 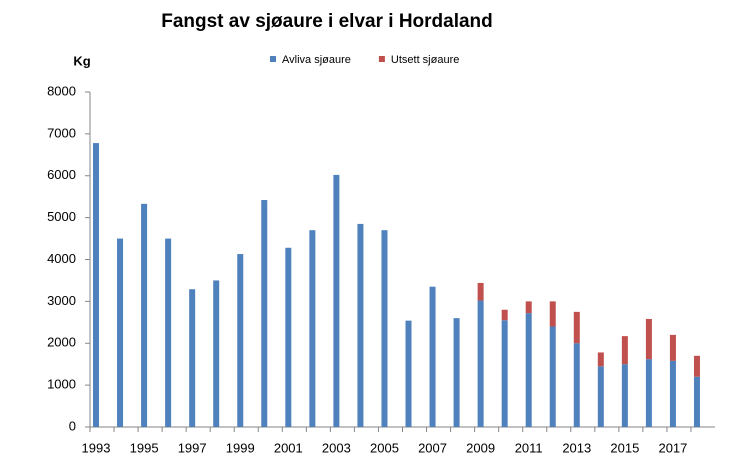 I want to click on x-tick-label: 2005, so click(x=384, y=447).